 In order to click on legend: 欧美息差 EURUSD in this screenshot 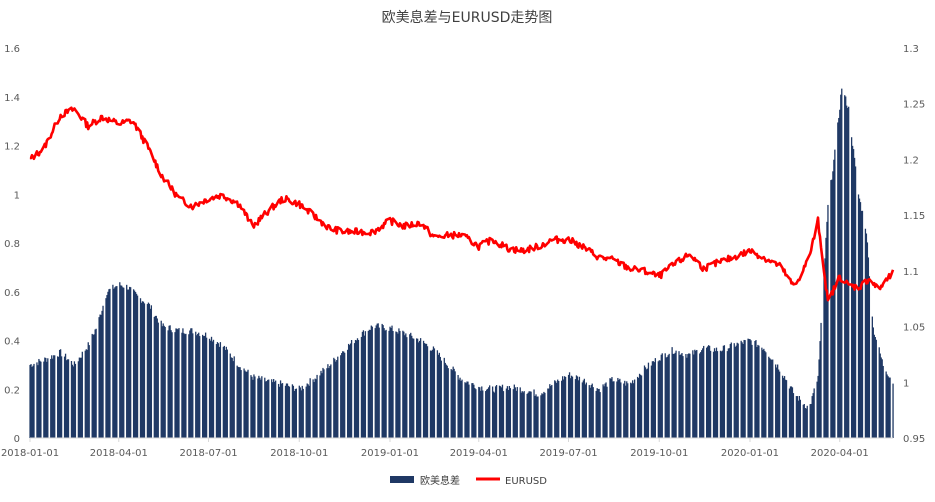, I will do `click(468, 480)`.